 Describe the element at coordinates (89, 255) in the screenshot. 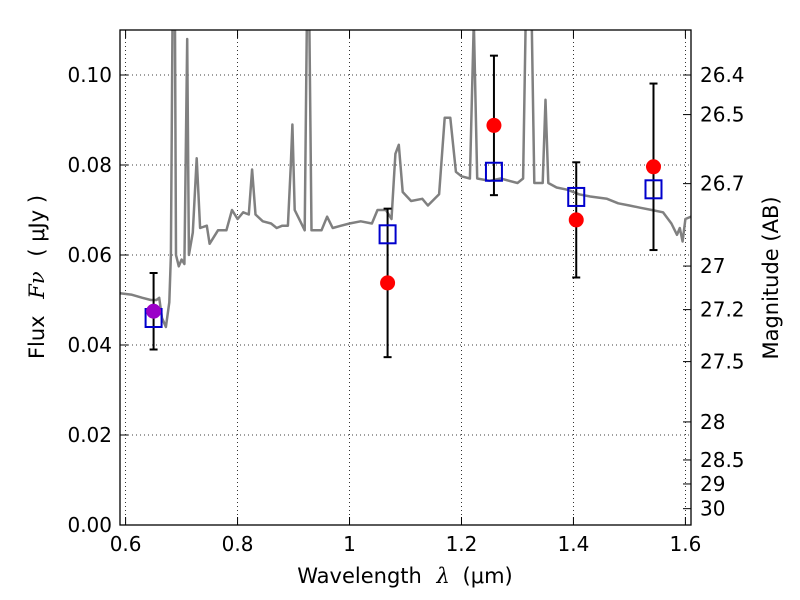

I see `y-tick-label: 0.06` at that location.